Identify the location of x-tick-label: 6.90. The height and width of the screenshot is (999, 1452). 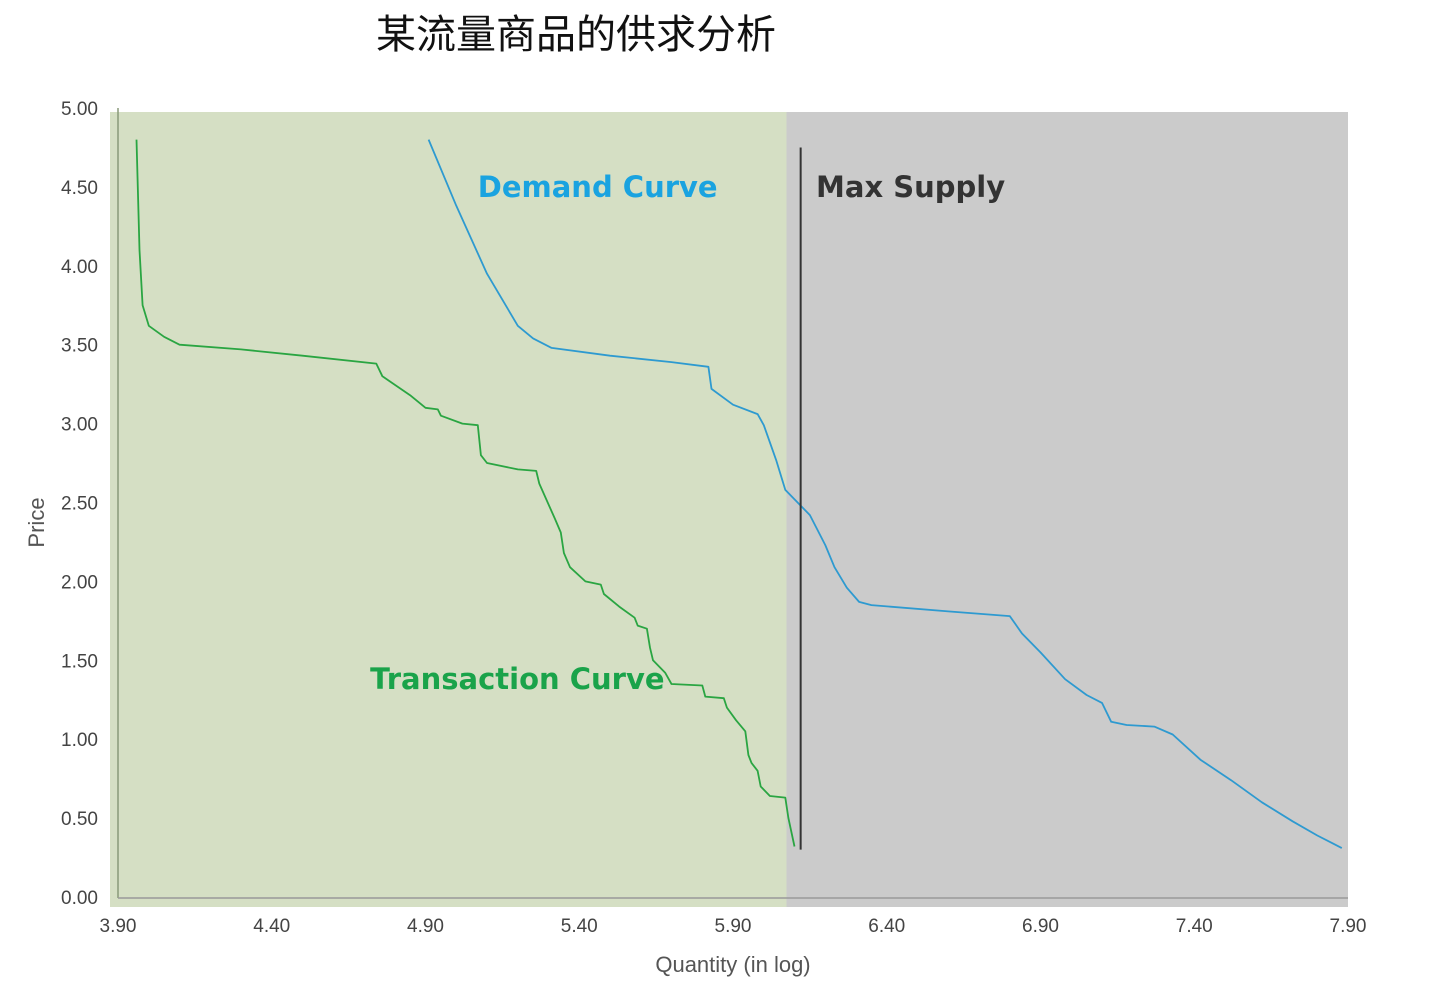
(1040, 926).